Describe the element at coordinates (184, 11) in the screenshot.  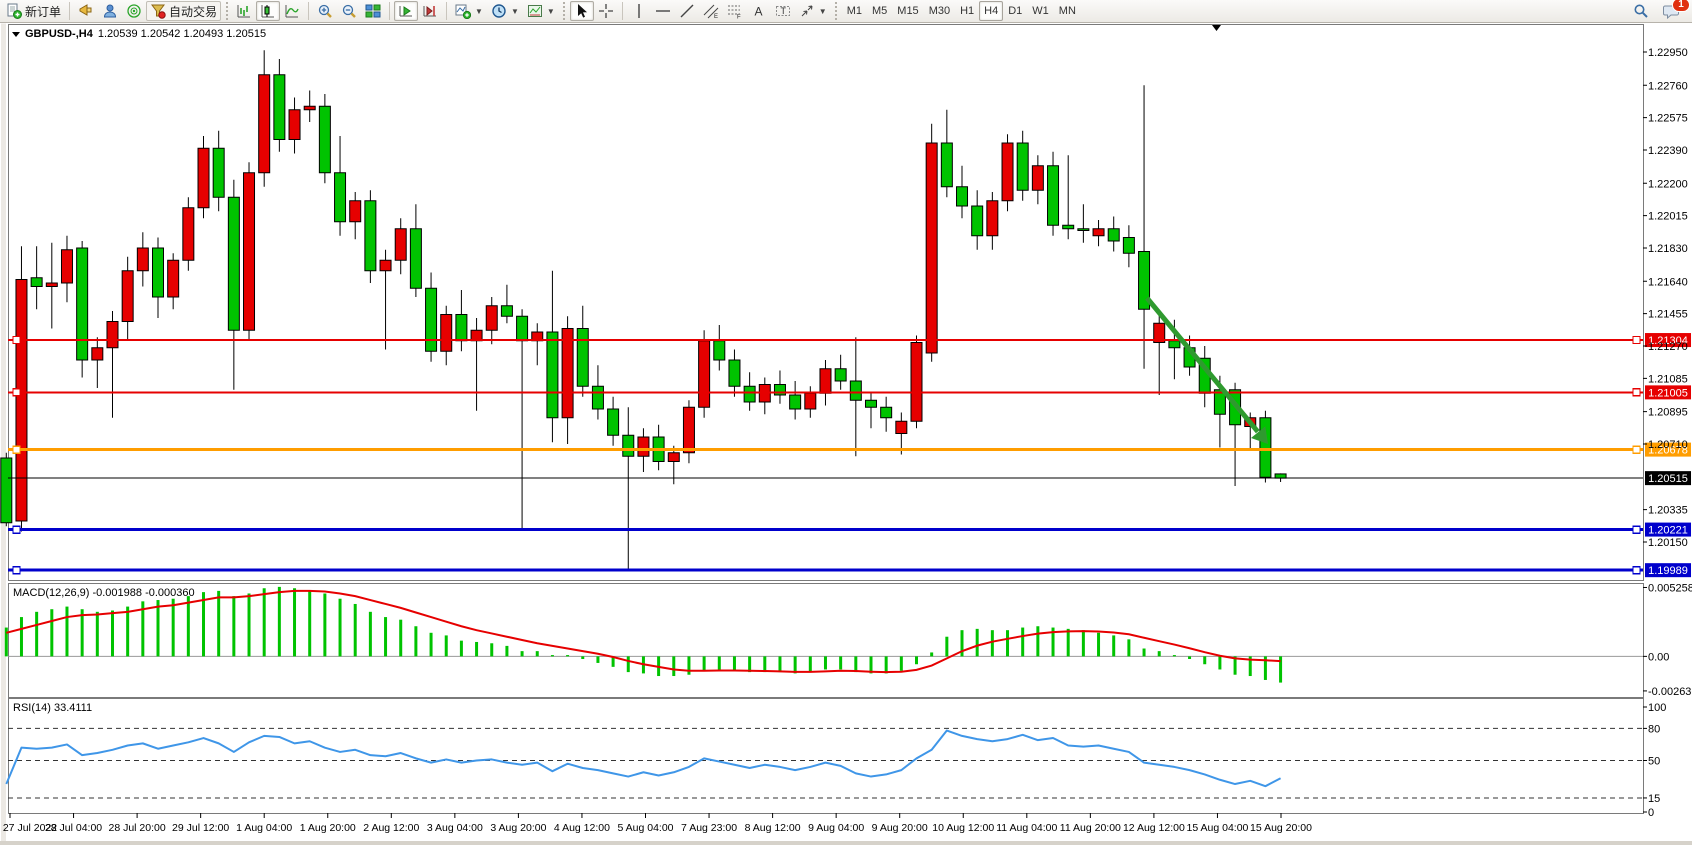
I see `auto-trading-button: 自动交易` at that location.